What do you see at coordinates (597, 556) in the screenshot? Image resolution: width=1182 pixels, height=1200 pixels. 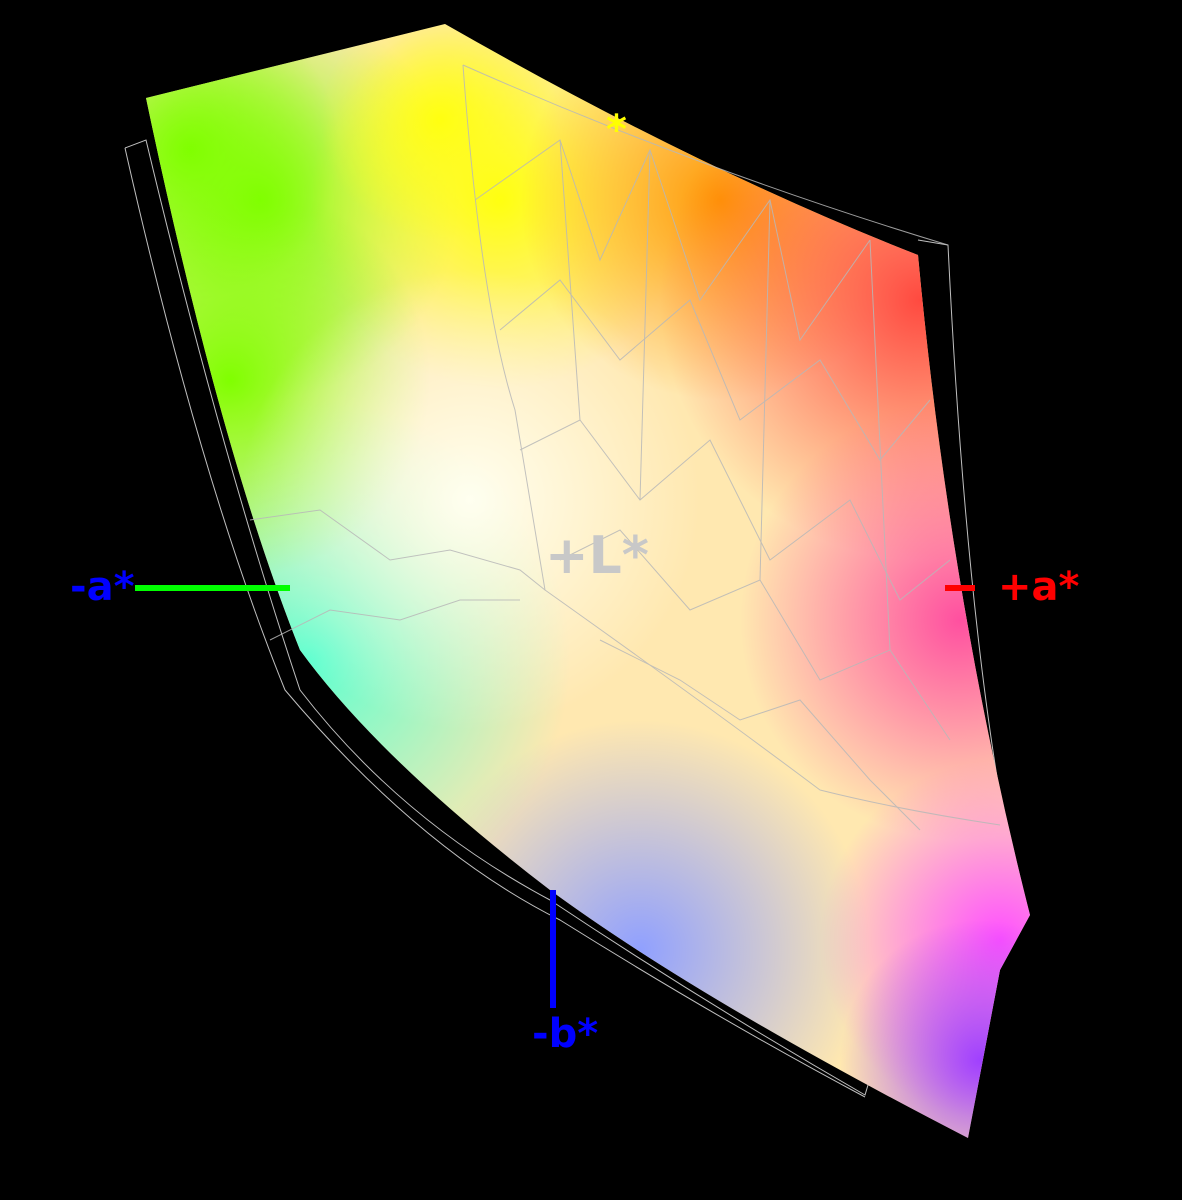 I see `pos-l-axis-label: +L*` at bounding box center [597, 556].